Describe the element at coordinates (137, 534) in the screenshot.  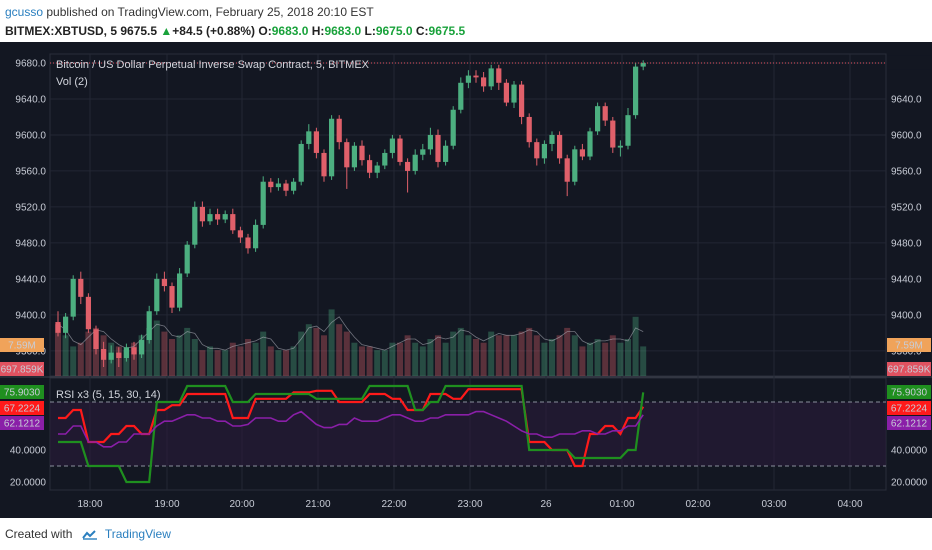
I see `tradingview-link: TradingView` at that location.